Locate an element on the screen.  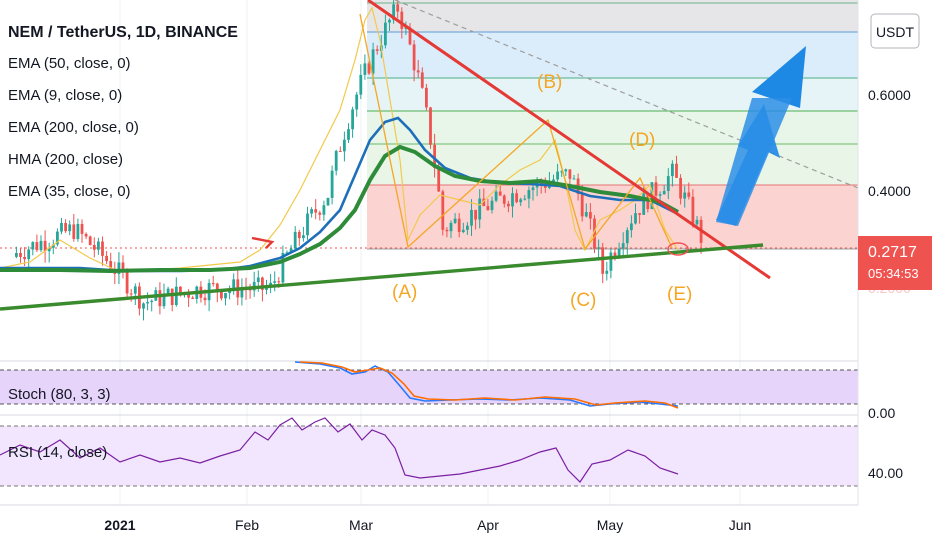
indicator-ema35: EMA (35, close, 0) is located at coordinates (69, 191).